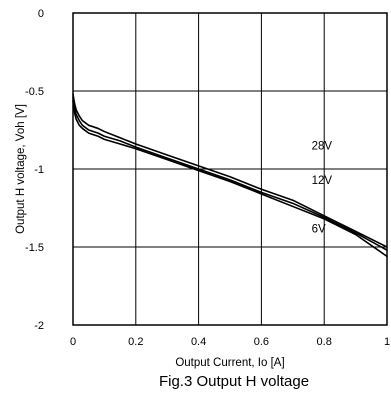  I want to click on series-label-12v: 12V, so click(322, 181).